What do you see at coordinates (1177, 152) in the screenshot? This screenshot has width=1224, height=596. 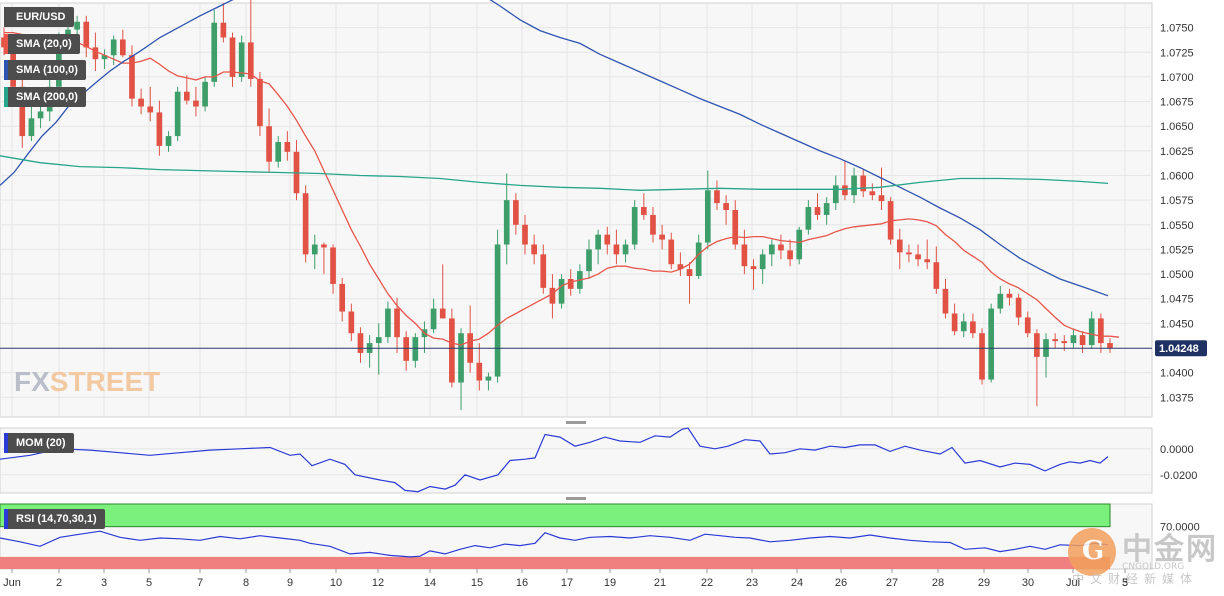 I see `price-tick-label: 1.0625` at bounding box center [1177, 152].